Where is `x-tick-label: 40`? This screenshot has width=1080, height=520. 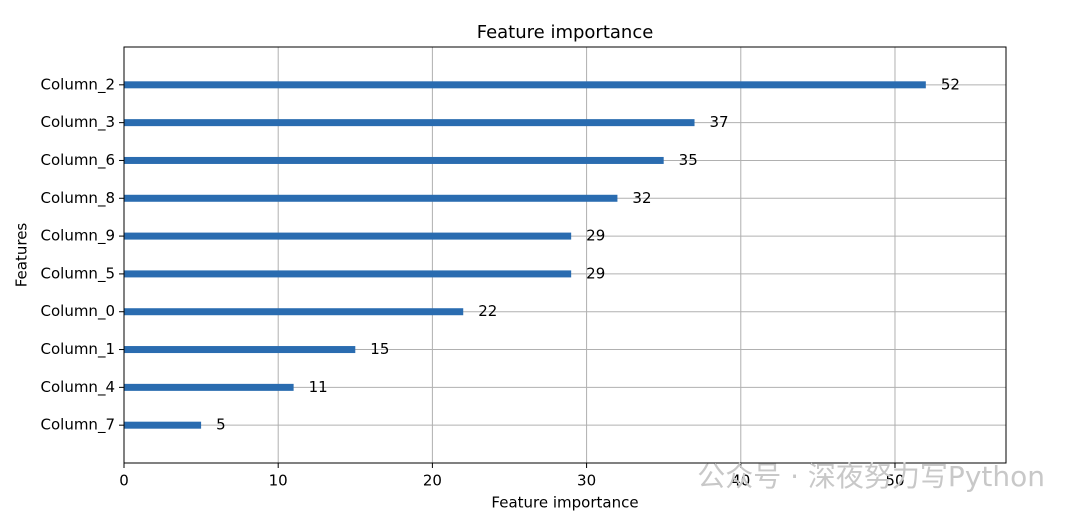
x-tick-label: 40 is located at coordinates (740, 481).